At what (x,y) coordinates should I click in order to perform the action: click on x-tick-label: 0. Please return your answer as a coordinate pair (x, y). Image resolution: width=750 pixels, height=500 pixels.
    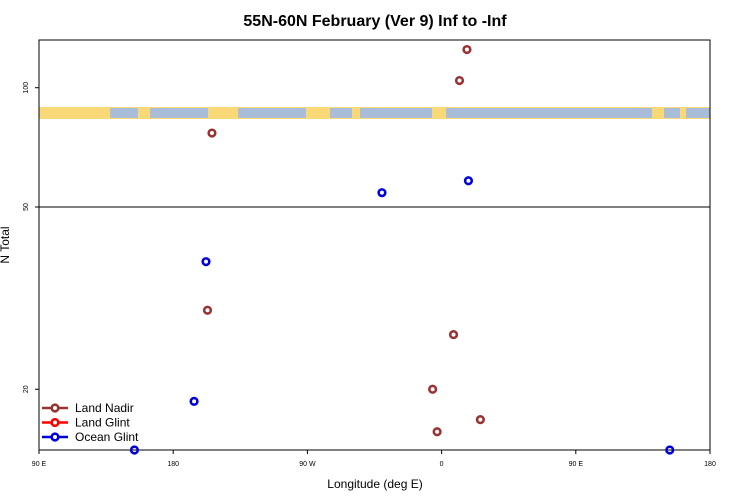
    Looking at the image, I should click on (442, 464).